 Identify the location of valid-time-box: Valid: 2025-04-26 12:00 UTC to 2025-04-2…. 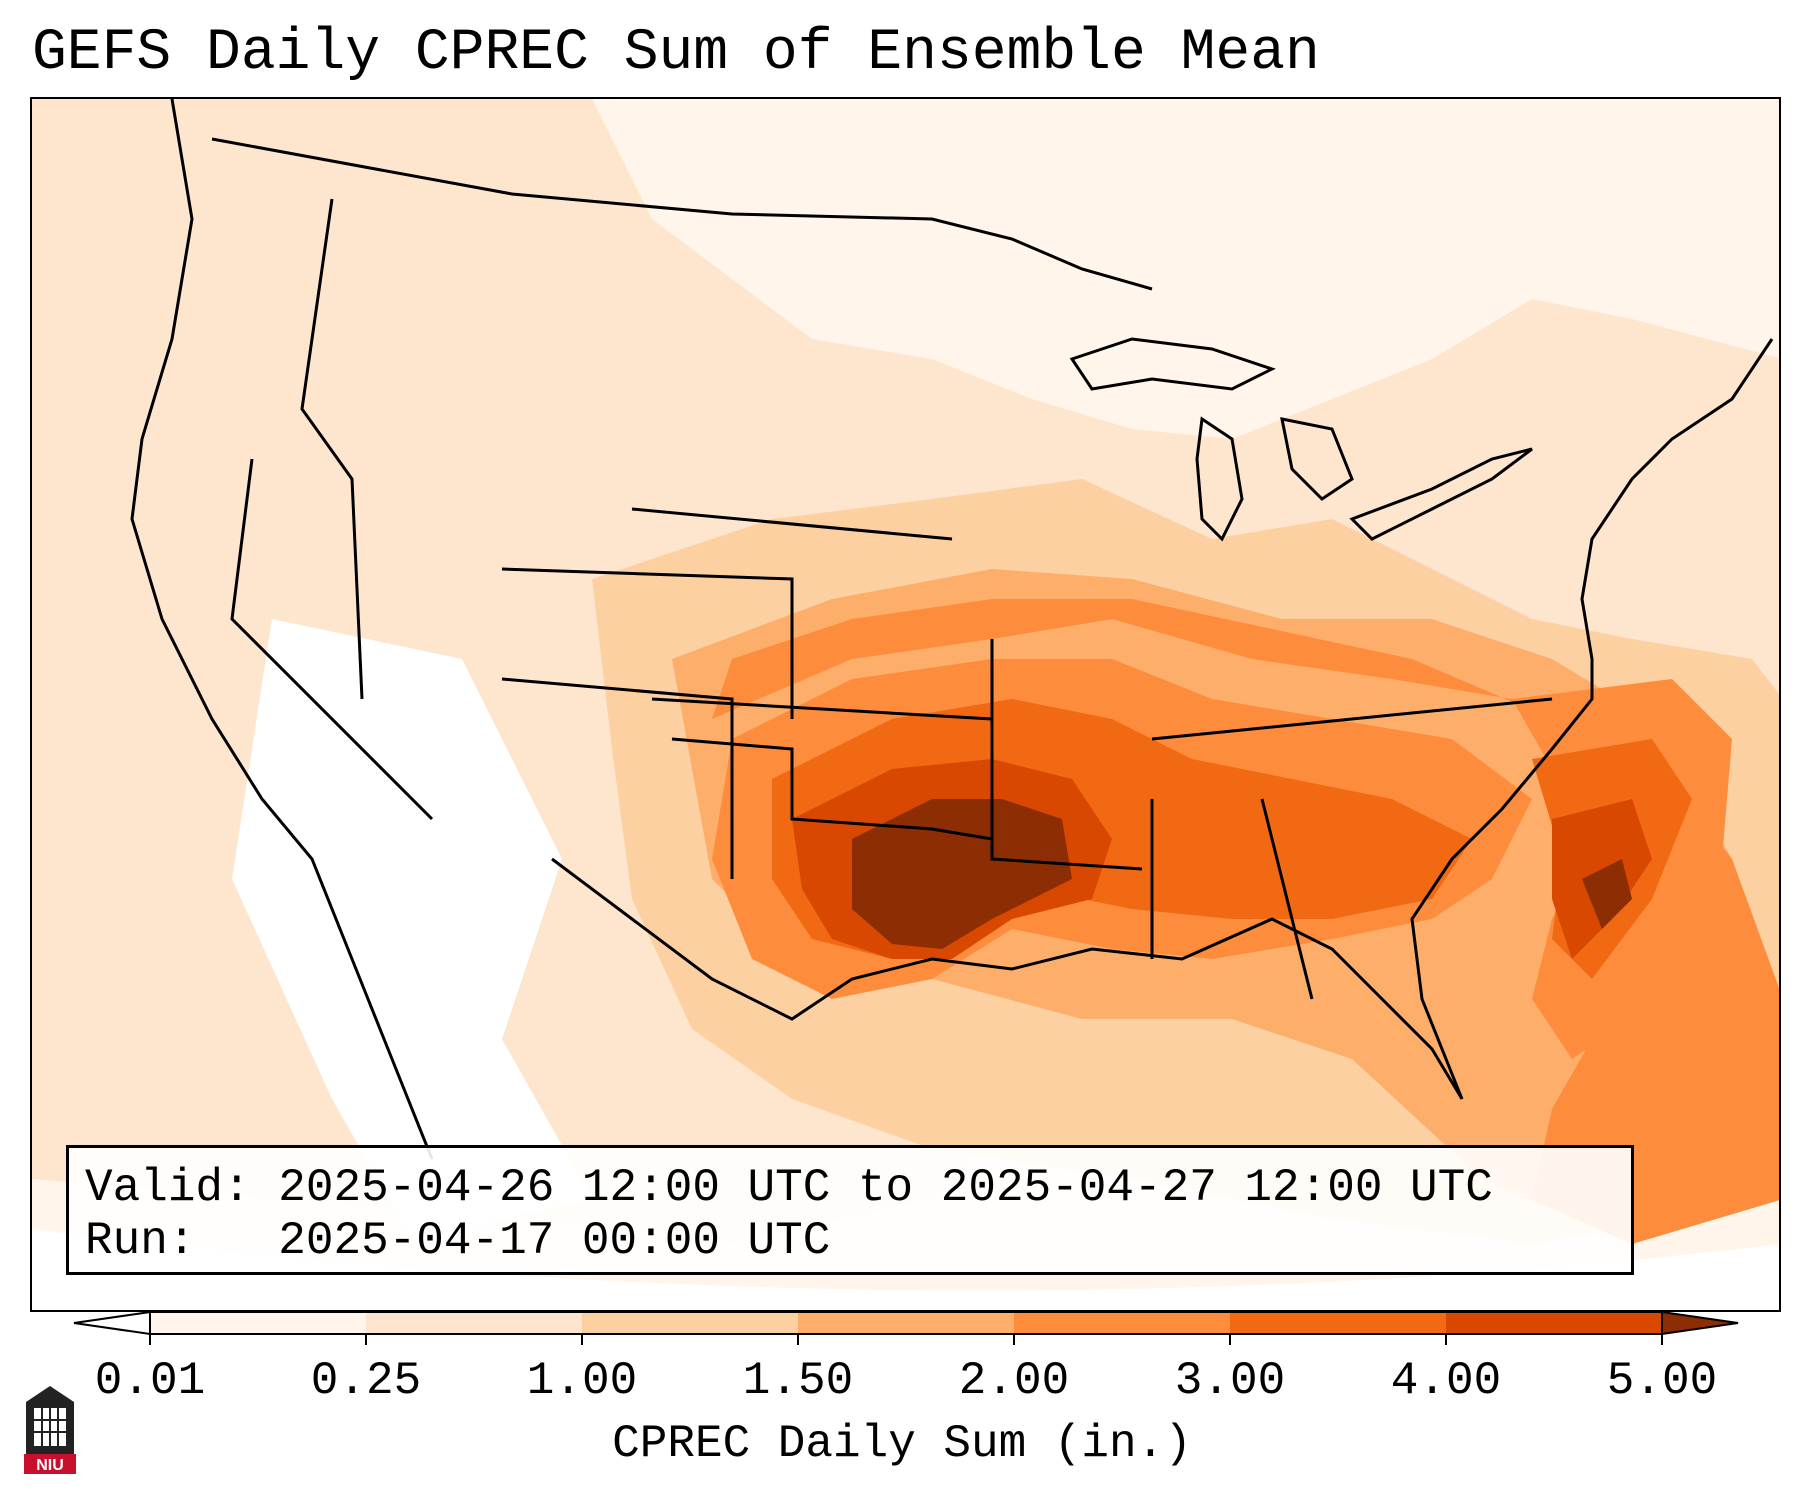
(850, 1210).